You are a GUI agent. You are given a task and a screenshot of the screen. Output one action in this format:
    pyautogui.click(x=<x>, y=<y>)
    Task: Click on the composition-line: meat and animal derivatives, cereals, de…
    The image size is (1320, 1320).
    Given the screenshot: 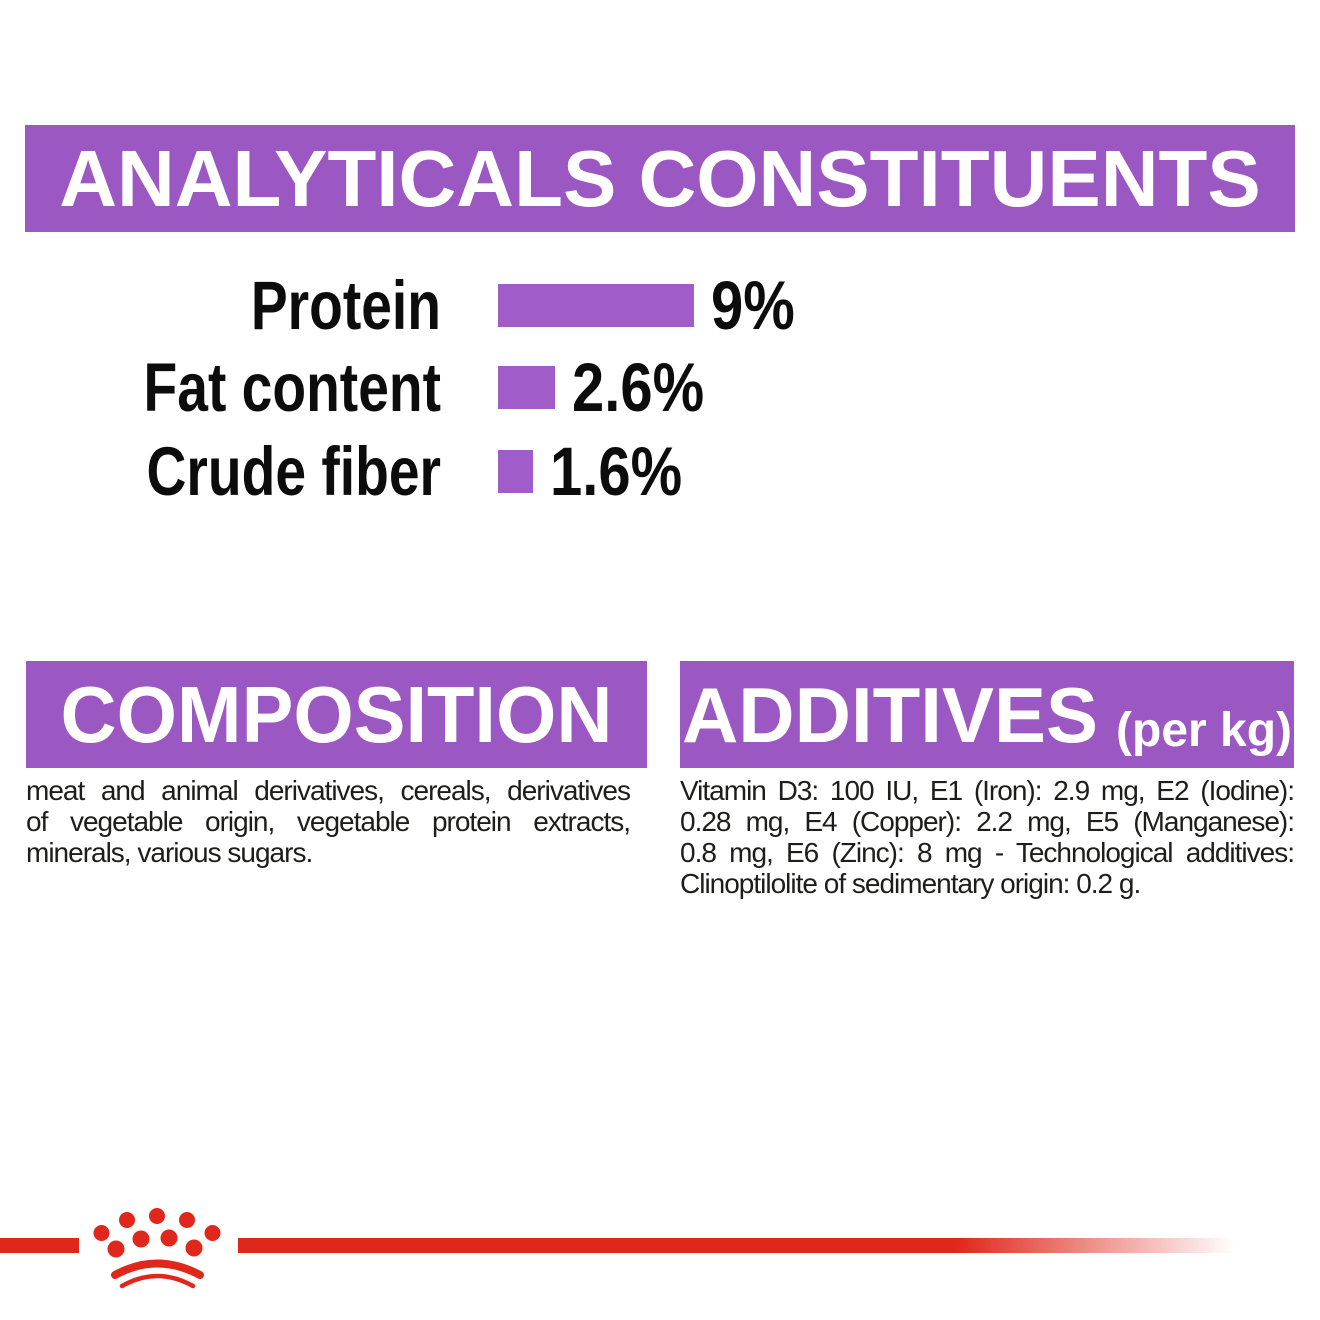 What is the action you would take?
    pyautogui.click(x=328, y=790)
    